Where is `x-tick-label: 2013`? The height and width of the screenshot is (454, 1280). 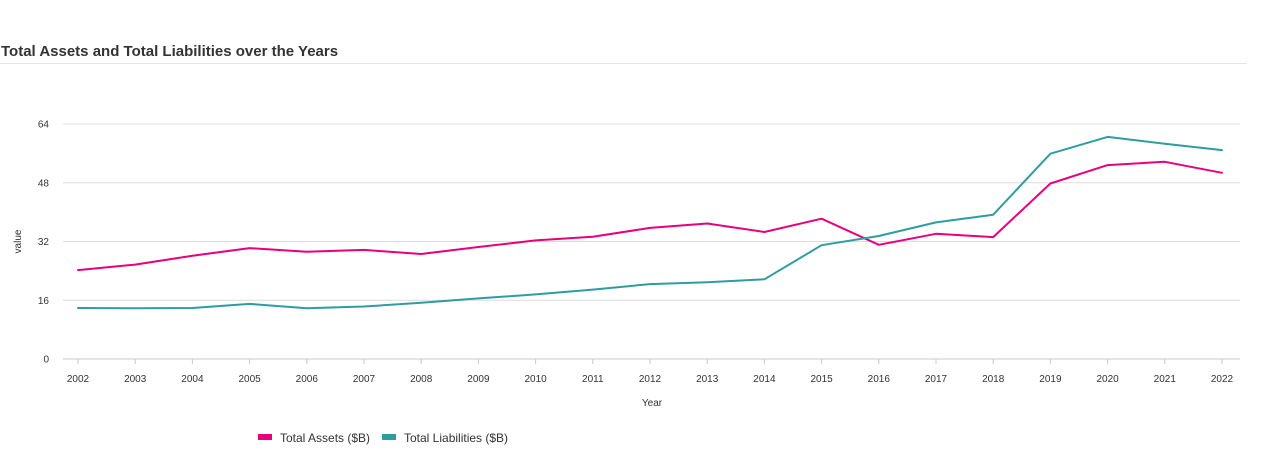 x-tick-label: 2013 is located at coordinates (707, 379).